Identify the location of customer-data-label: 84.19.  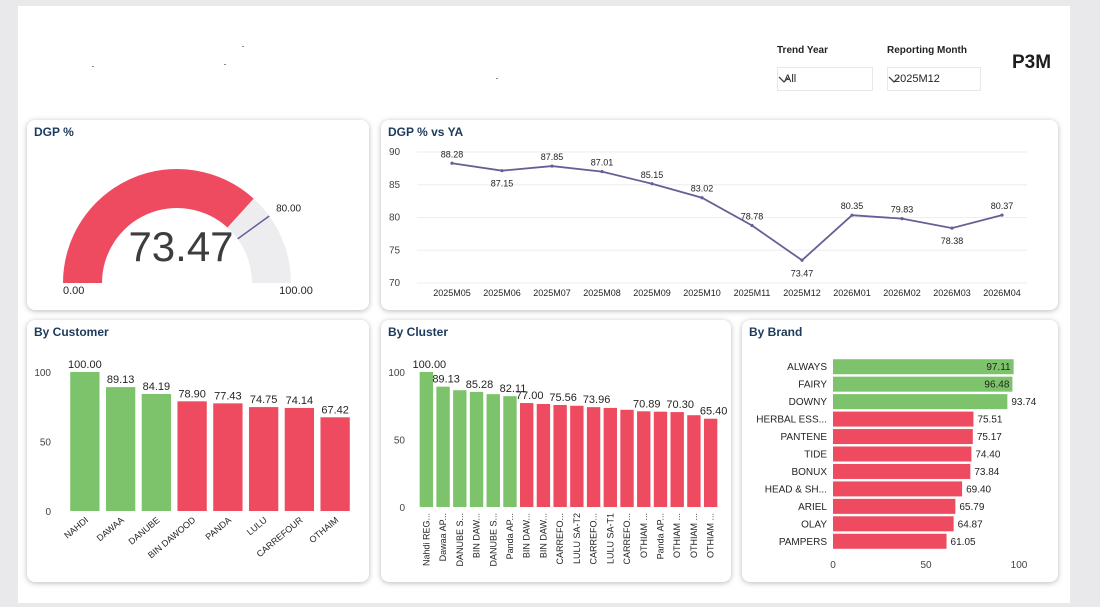
(157, 387).